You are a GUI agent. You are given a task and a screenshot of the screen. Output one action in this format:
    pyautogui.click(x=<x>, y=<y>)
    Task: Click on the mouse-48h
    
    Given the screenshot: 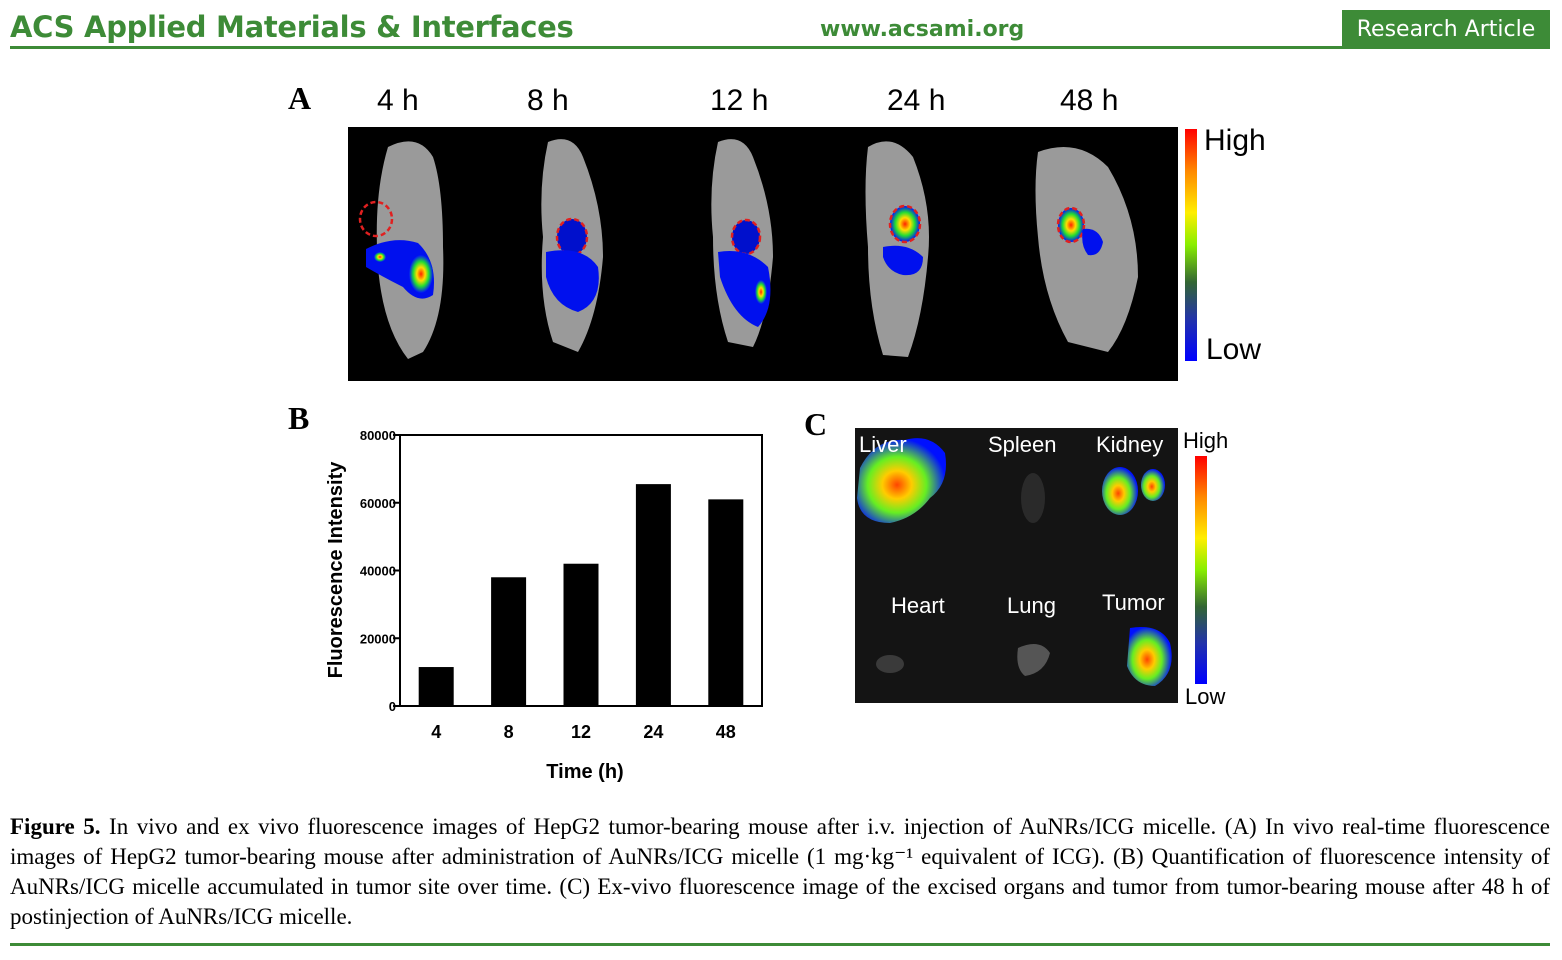 What is the action you would take?
    pyautogui.click(x=1086, y=249)
    